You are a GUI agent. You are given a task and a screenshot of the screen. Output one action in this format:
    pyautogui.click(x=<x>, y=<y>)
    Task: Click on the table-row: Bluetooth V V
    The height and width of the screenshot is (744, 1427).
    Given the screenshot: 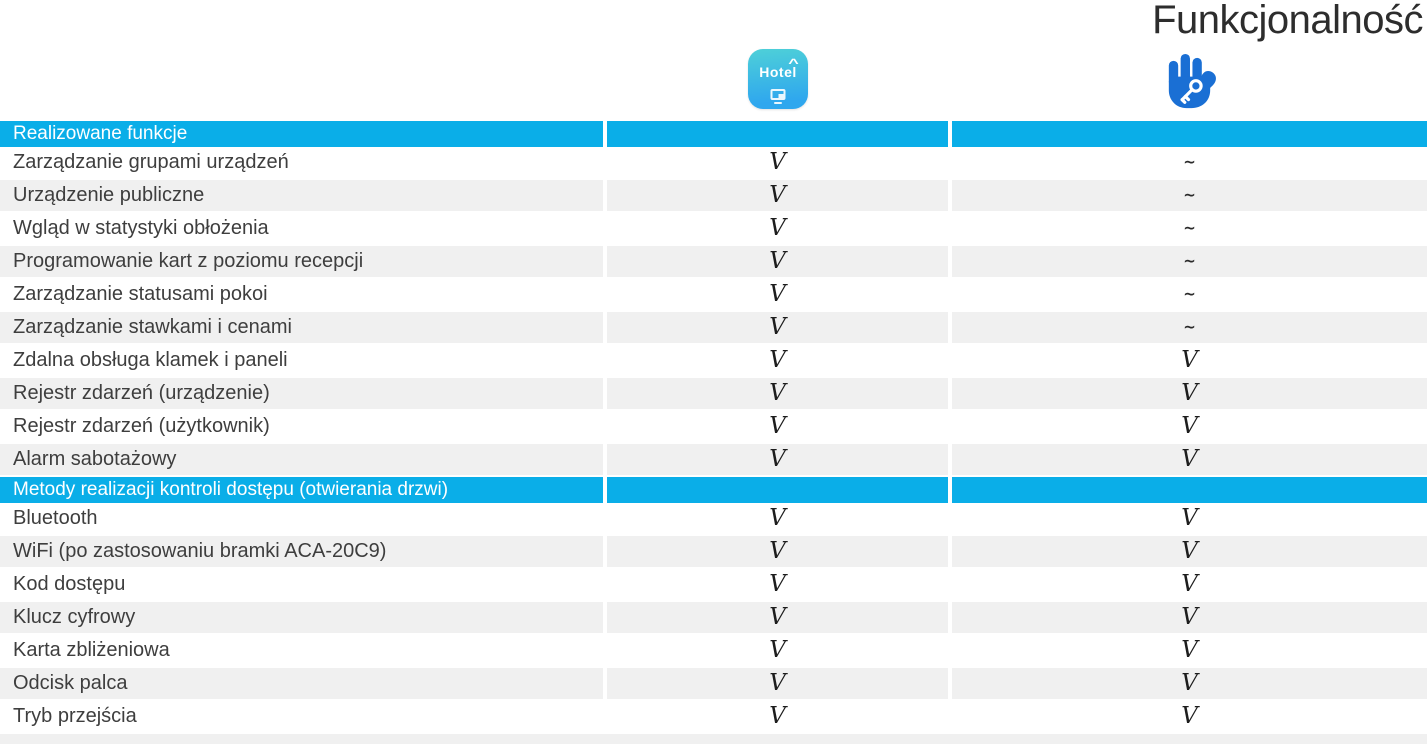 What is the action you would take?
    pyautogui.click(x=713, y=519)
    